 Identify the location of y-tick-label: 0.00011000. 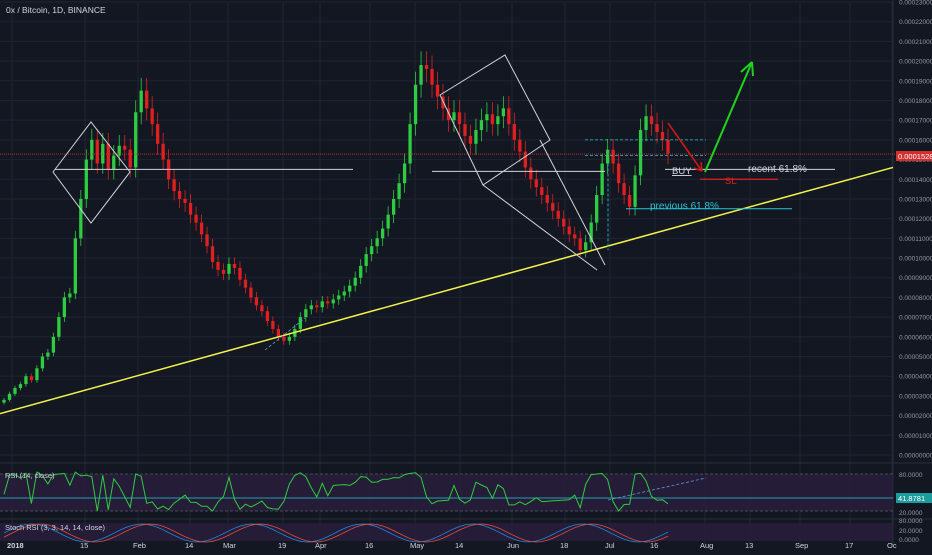
(915, 239).